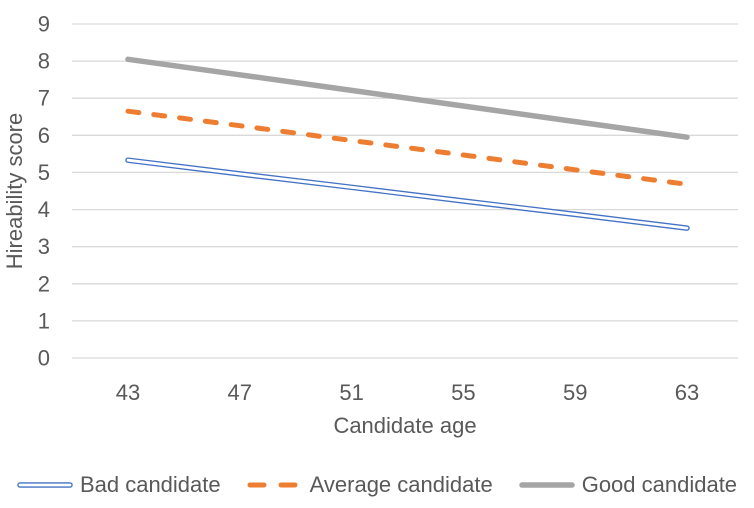 The height and width of the screenshot is (508, 754). What do you see at coordinates (575, 392) in the screenshot?
I see `x-tick-label: 59` at bounding box center [575, 392].